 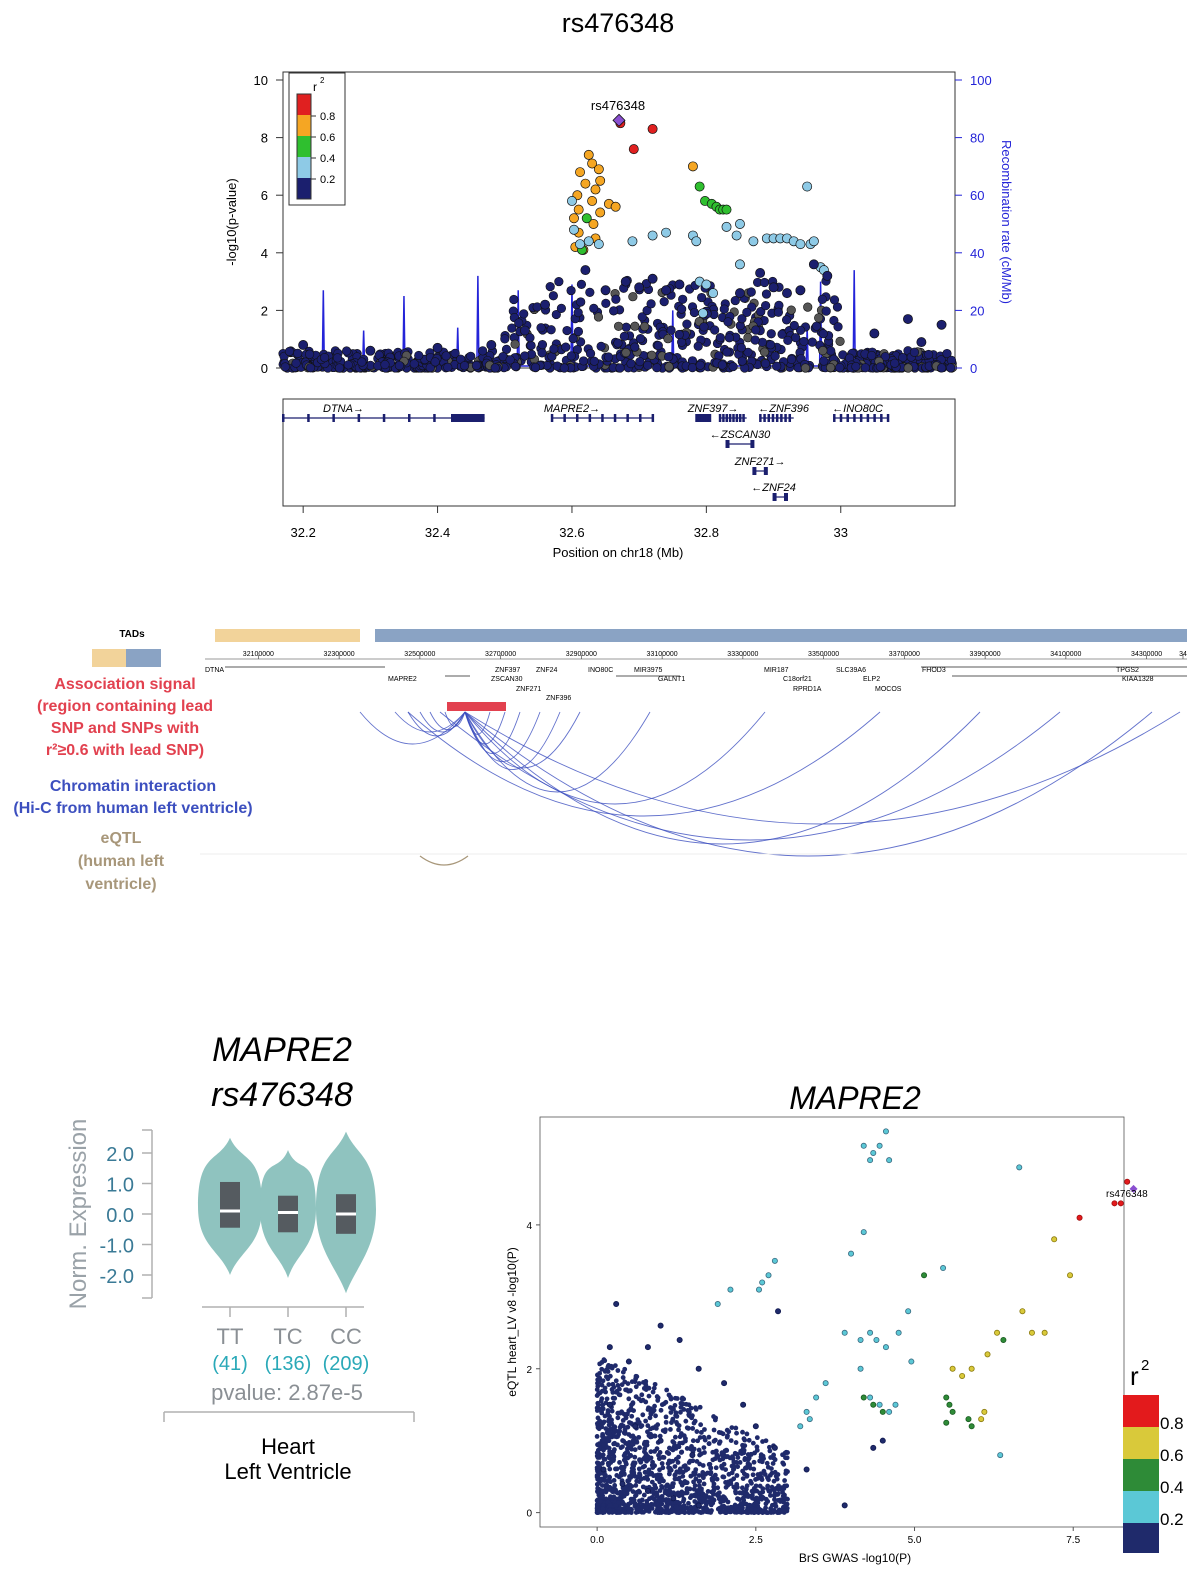 What do you see at coordinates (343, 409) in the screenshot?
I see `gene-label: DTNA→` at bounding box center [343, 409].